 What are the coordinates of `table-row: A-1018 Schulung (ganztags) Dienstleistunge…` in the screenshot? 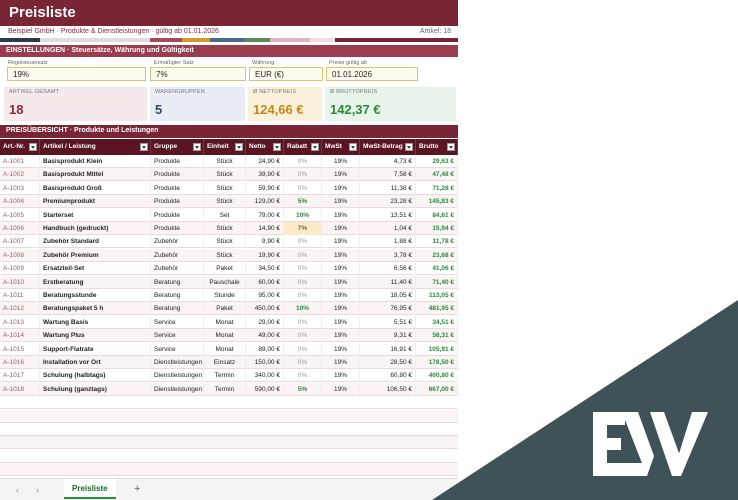 It's located at (229, 389).